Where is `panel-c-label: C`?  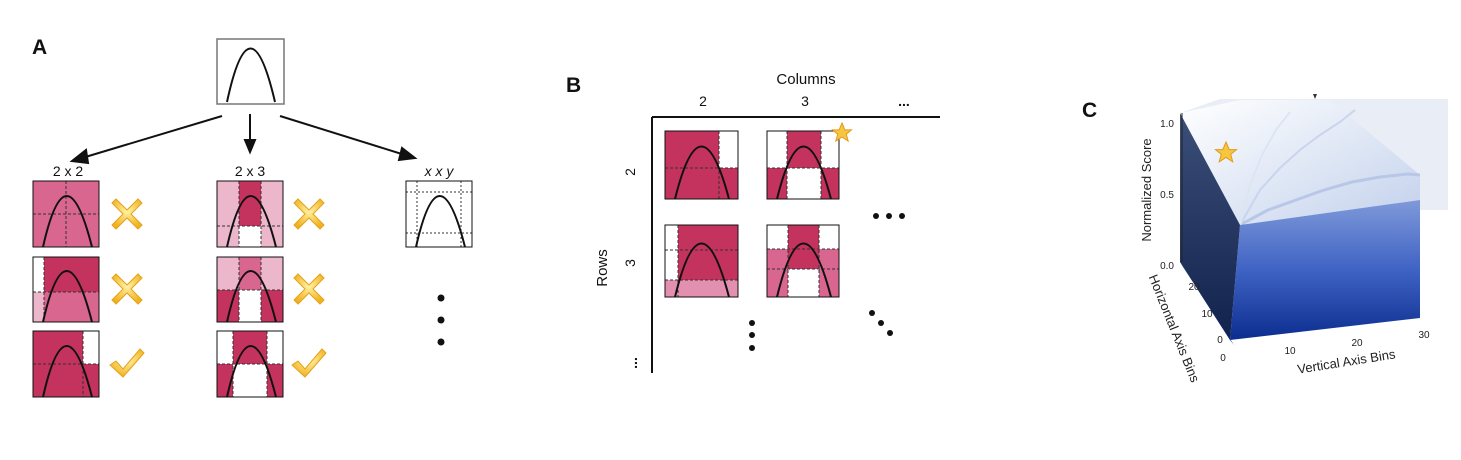 panel-c-label: C is located at coordinates (1089, 110).